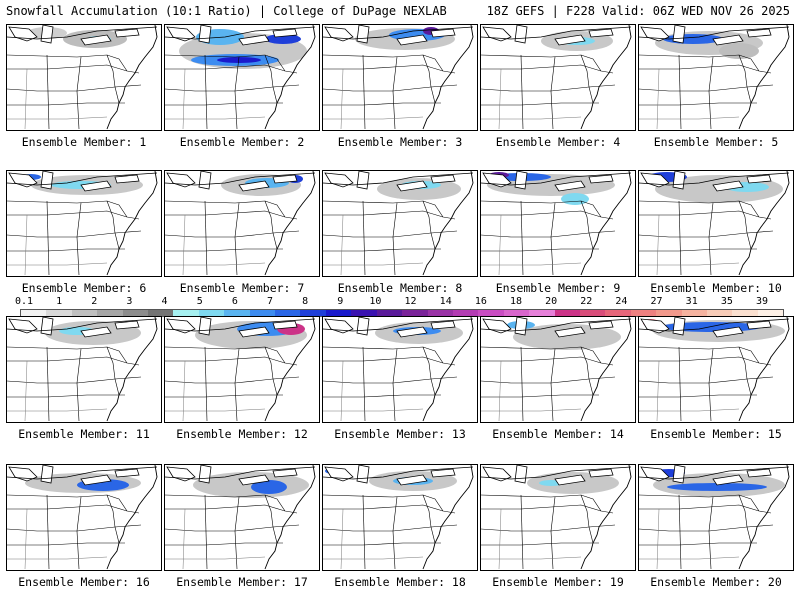 This screenshot has width=800, height=600. What do you see at coordinates (59, 301) in the screenshot?
I see `colorbar-label: 1` at bounding box center [59, 301].